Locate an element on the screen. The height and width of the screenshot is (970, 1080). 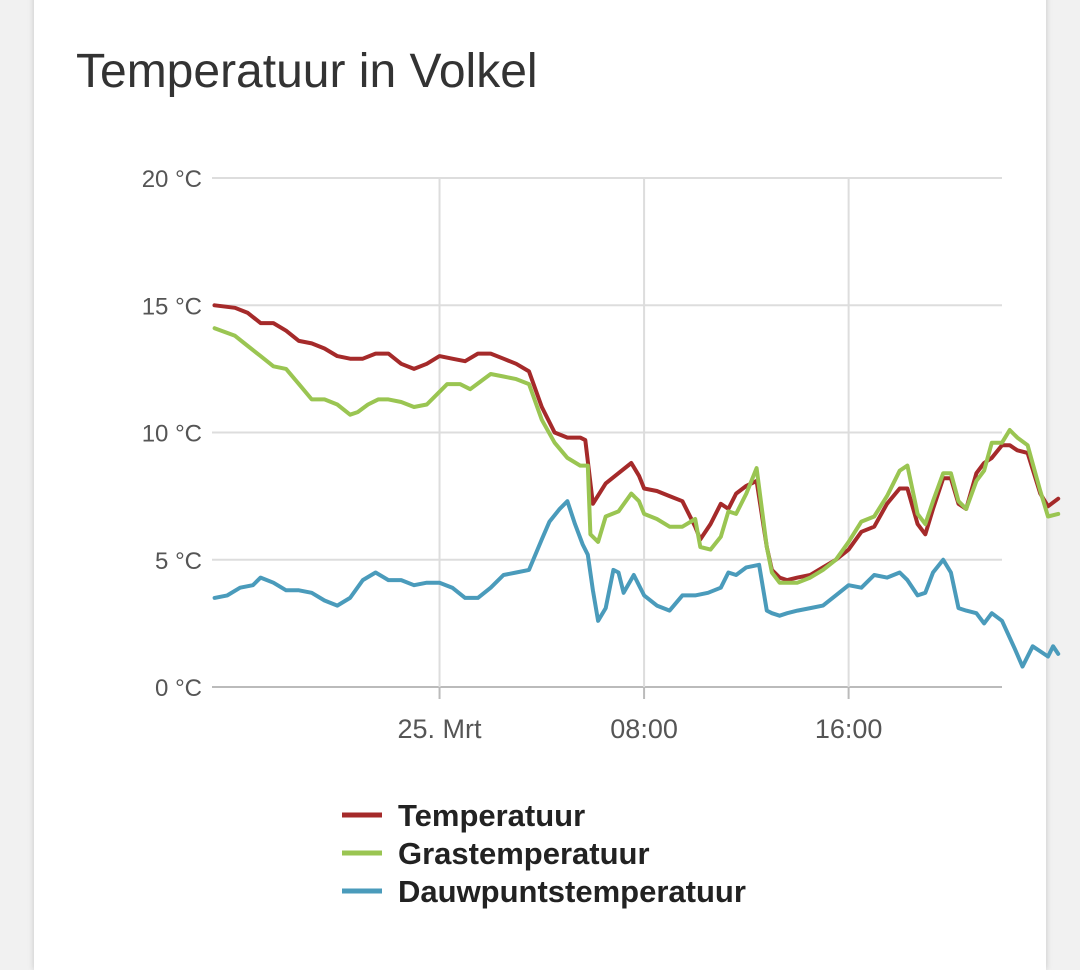
y-tick-label: 5 °C is located at coordinates (178, 561).